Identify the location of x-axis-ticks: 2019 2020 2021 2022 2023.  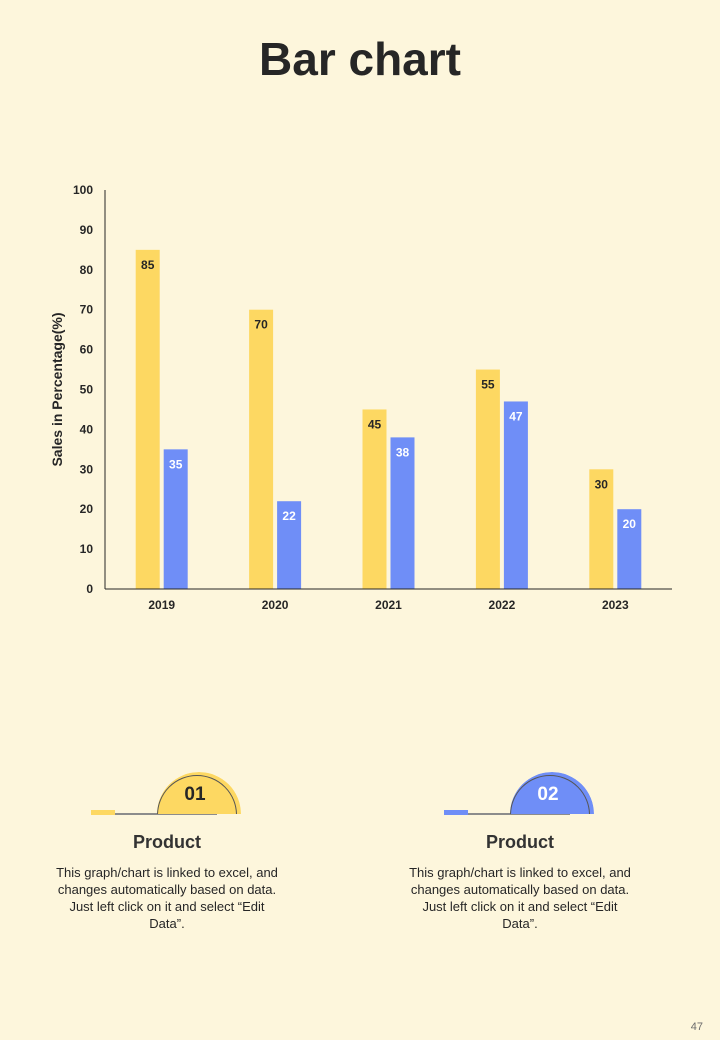
(388, 605).